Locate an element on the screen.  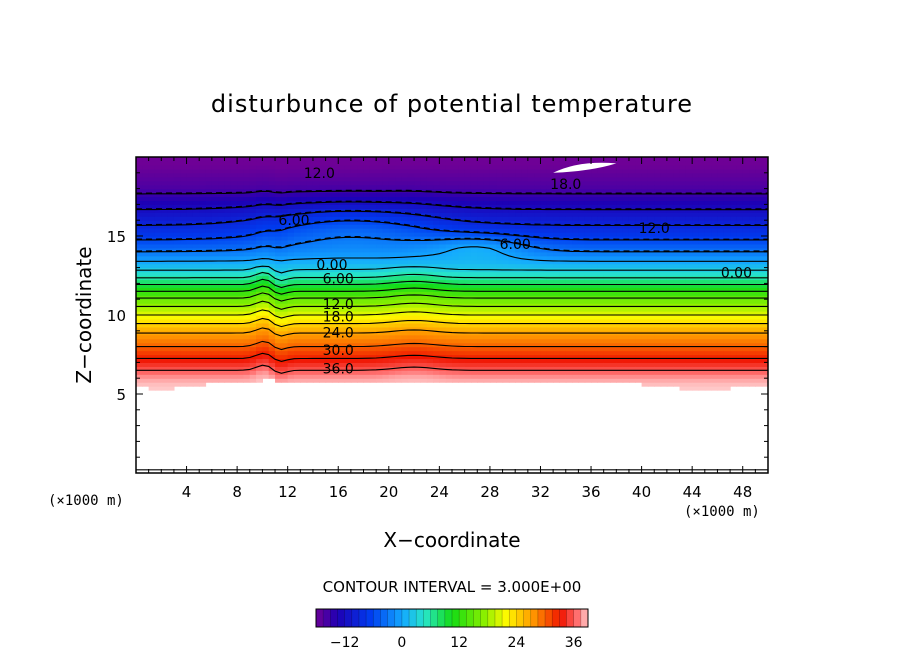
x-tick-label: 24 is located at coordinates (439, 492).